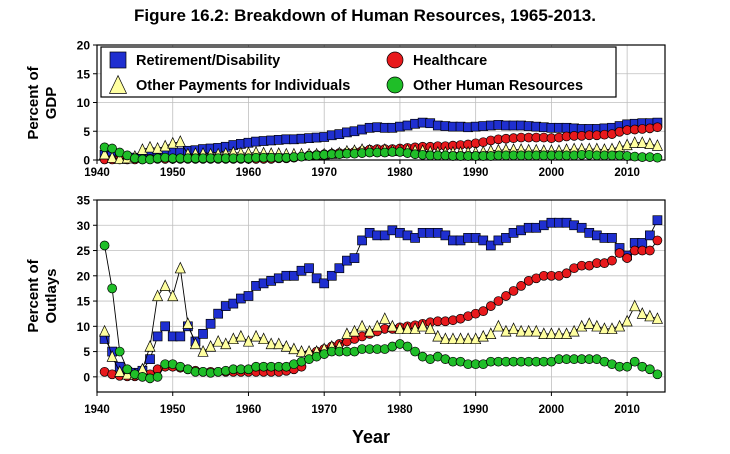 Image resolution: width=730 pixels, height=454 pixels. Describe the element at coordinates (400, 173) in the screenshot. I see `gdp-xtick-label: 1980` at that location.